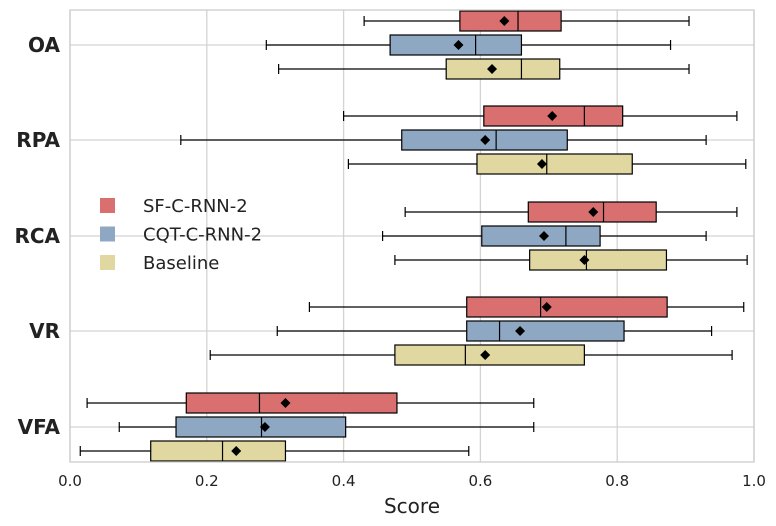 This screenshot has height=526, width=776. What do you see at coordinates (617, 481) in the screenshot?
I see `x-tick-label: 0.8` at bounding box center [617, 481].